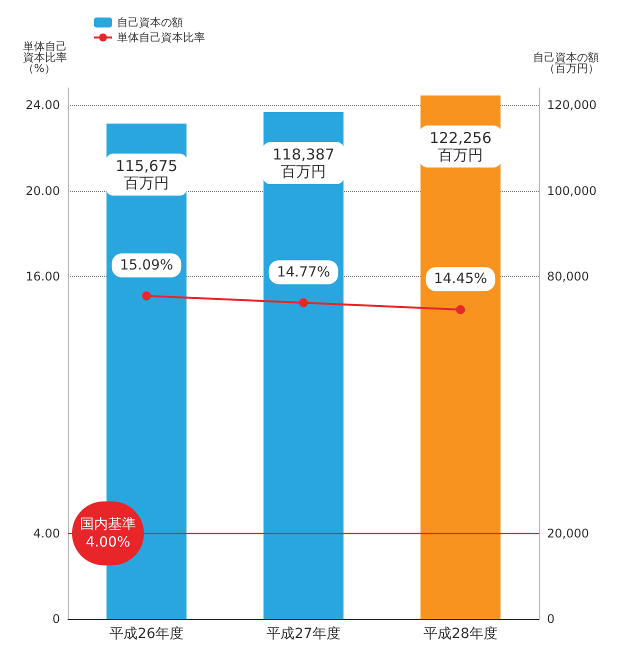 This screenshot has width=627, height=667. I want to click on data-label: 14.77%, so click(303, 272).